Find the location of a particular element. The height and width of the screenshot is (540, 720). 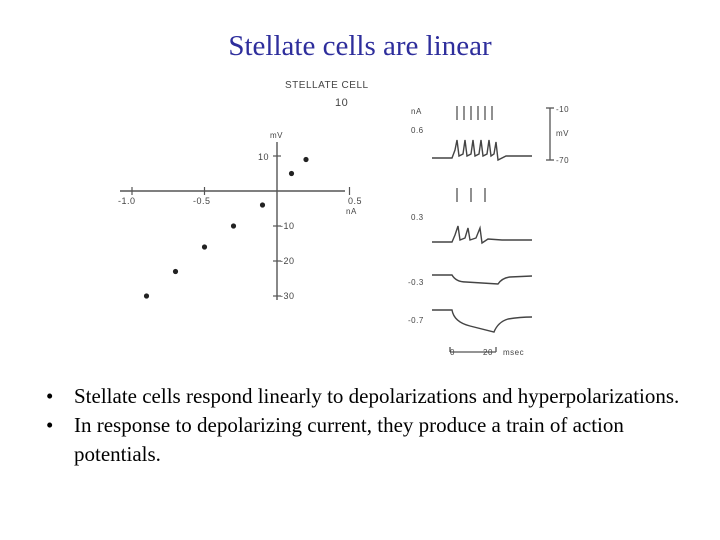

y-axis-unit: mV is located at coordinates (276, 135).